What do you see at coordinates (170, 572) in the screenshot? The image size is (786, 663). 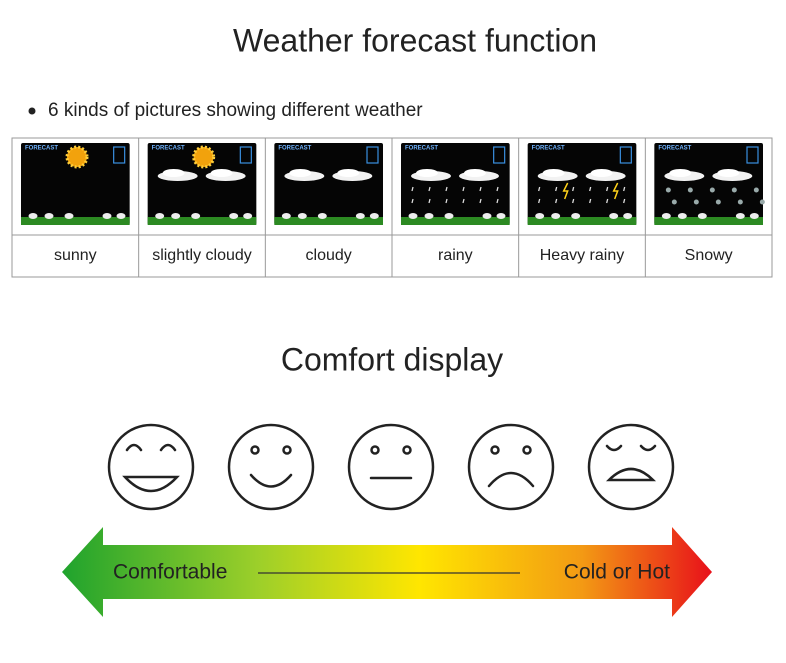 I see `left-label: Comfortable` at bounding box center [170, 572].